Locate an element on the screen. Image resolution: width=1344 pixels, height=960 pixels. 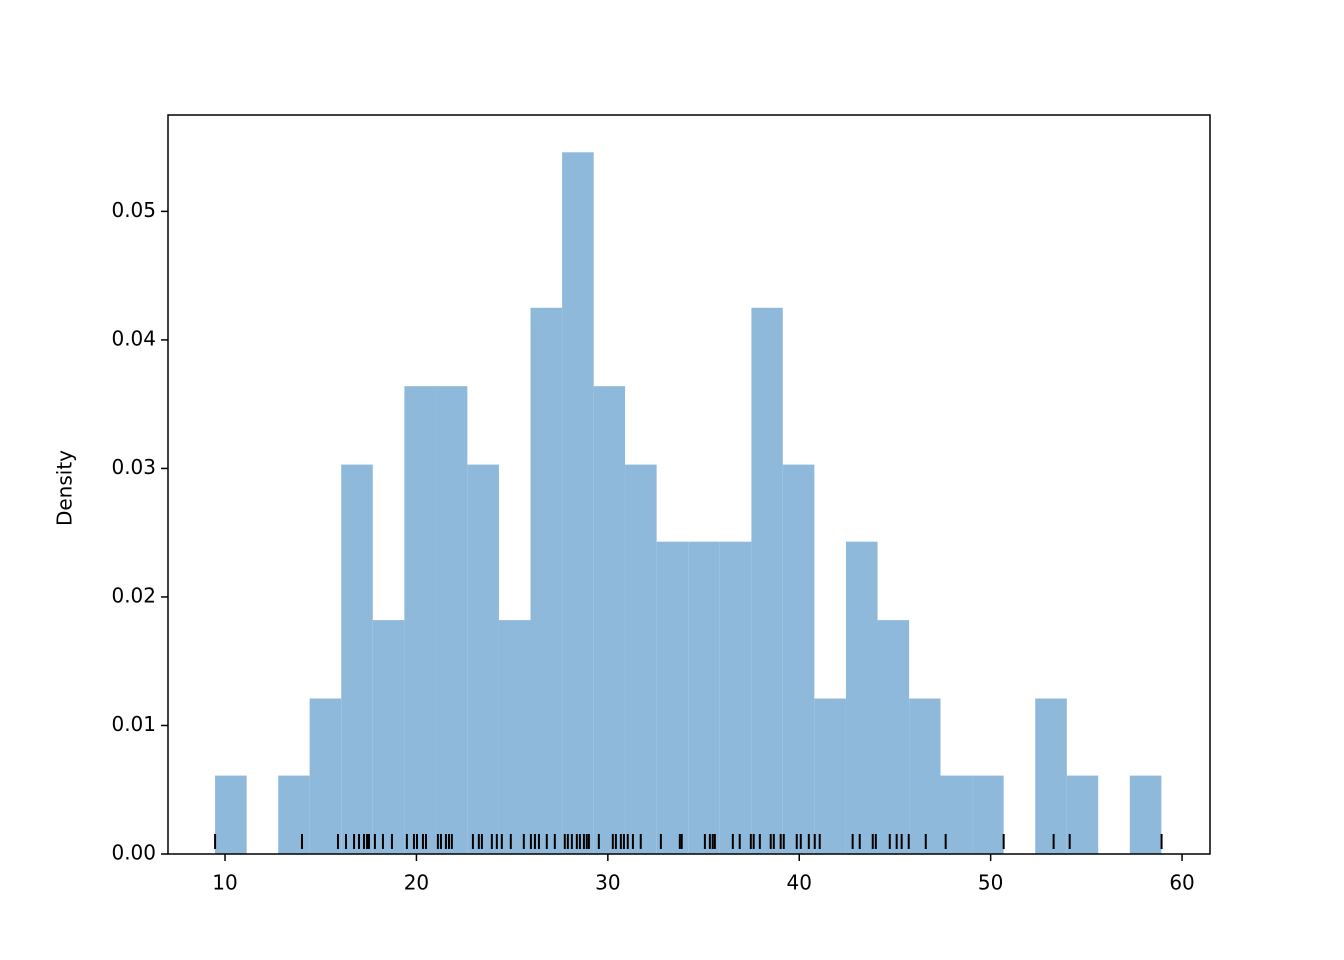
y-axis-label: Density is located at coordinates (65, 488).